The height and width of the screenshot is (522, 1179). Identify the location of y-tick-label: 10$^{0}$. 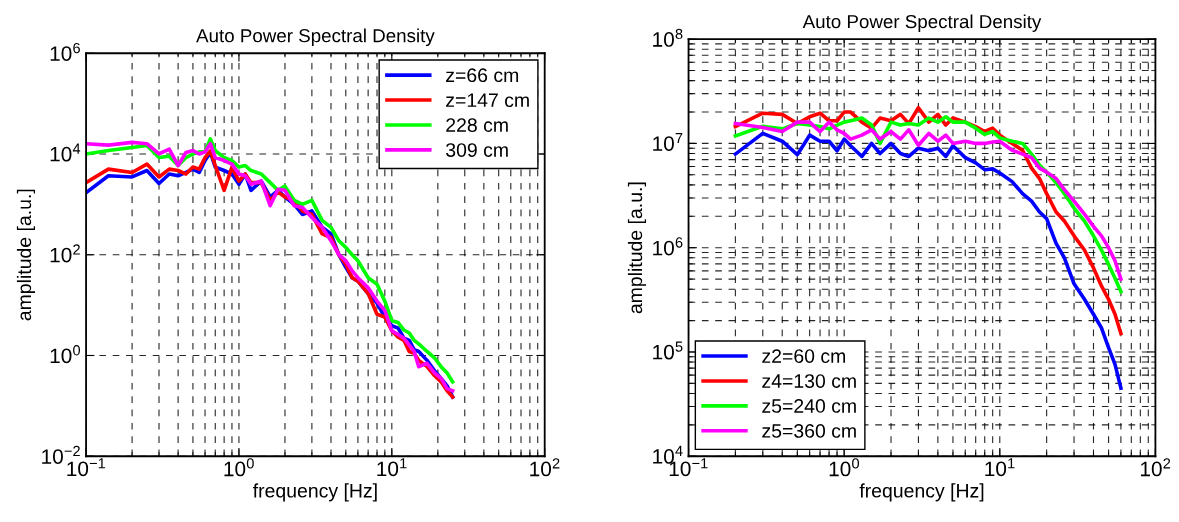
(65, 354).